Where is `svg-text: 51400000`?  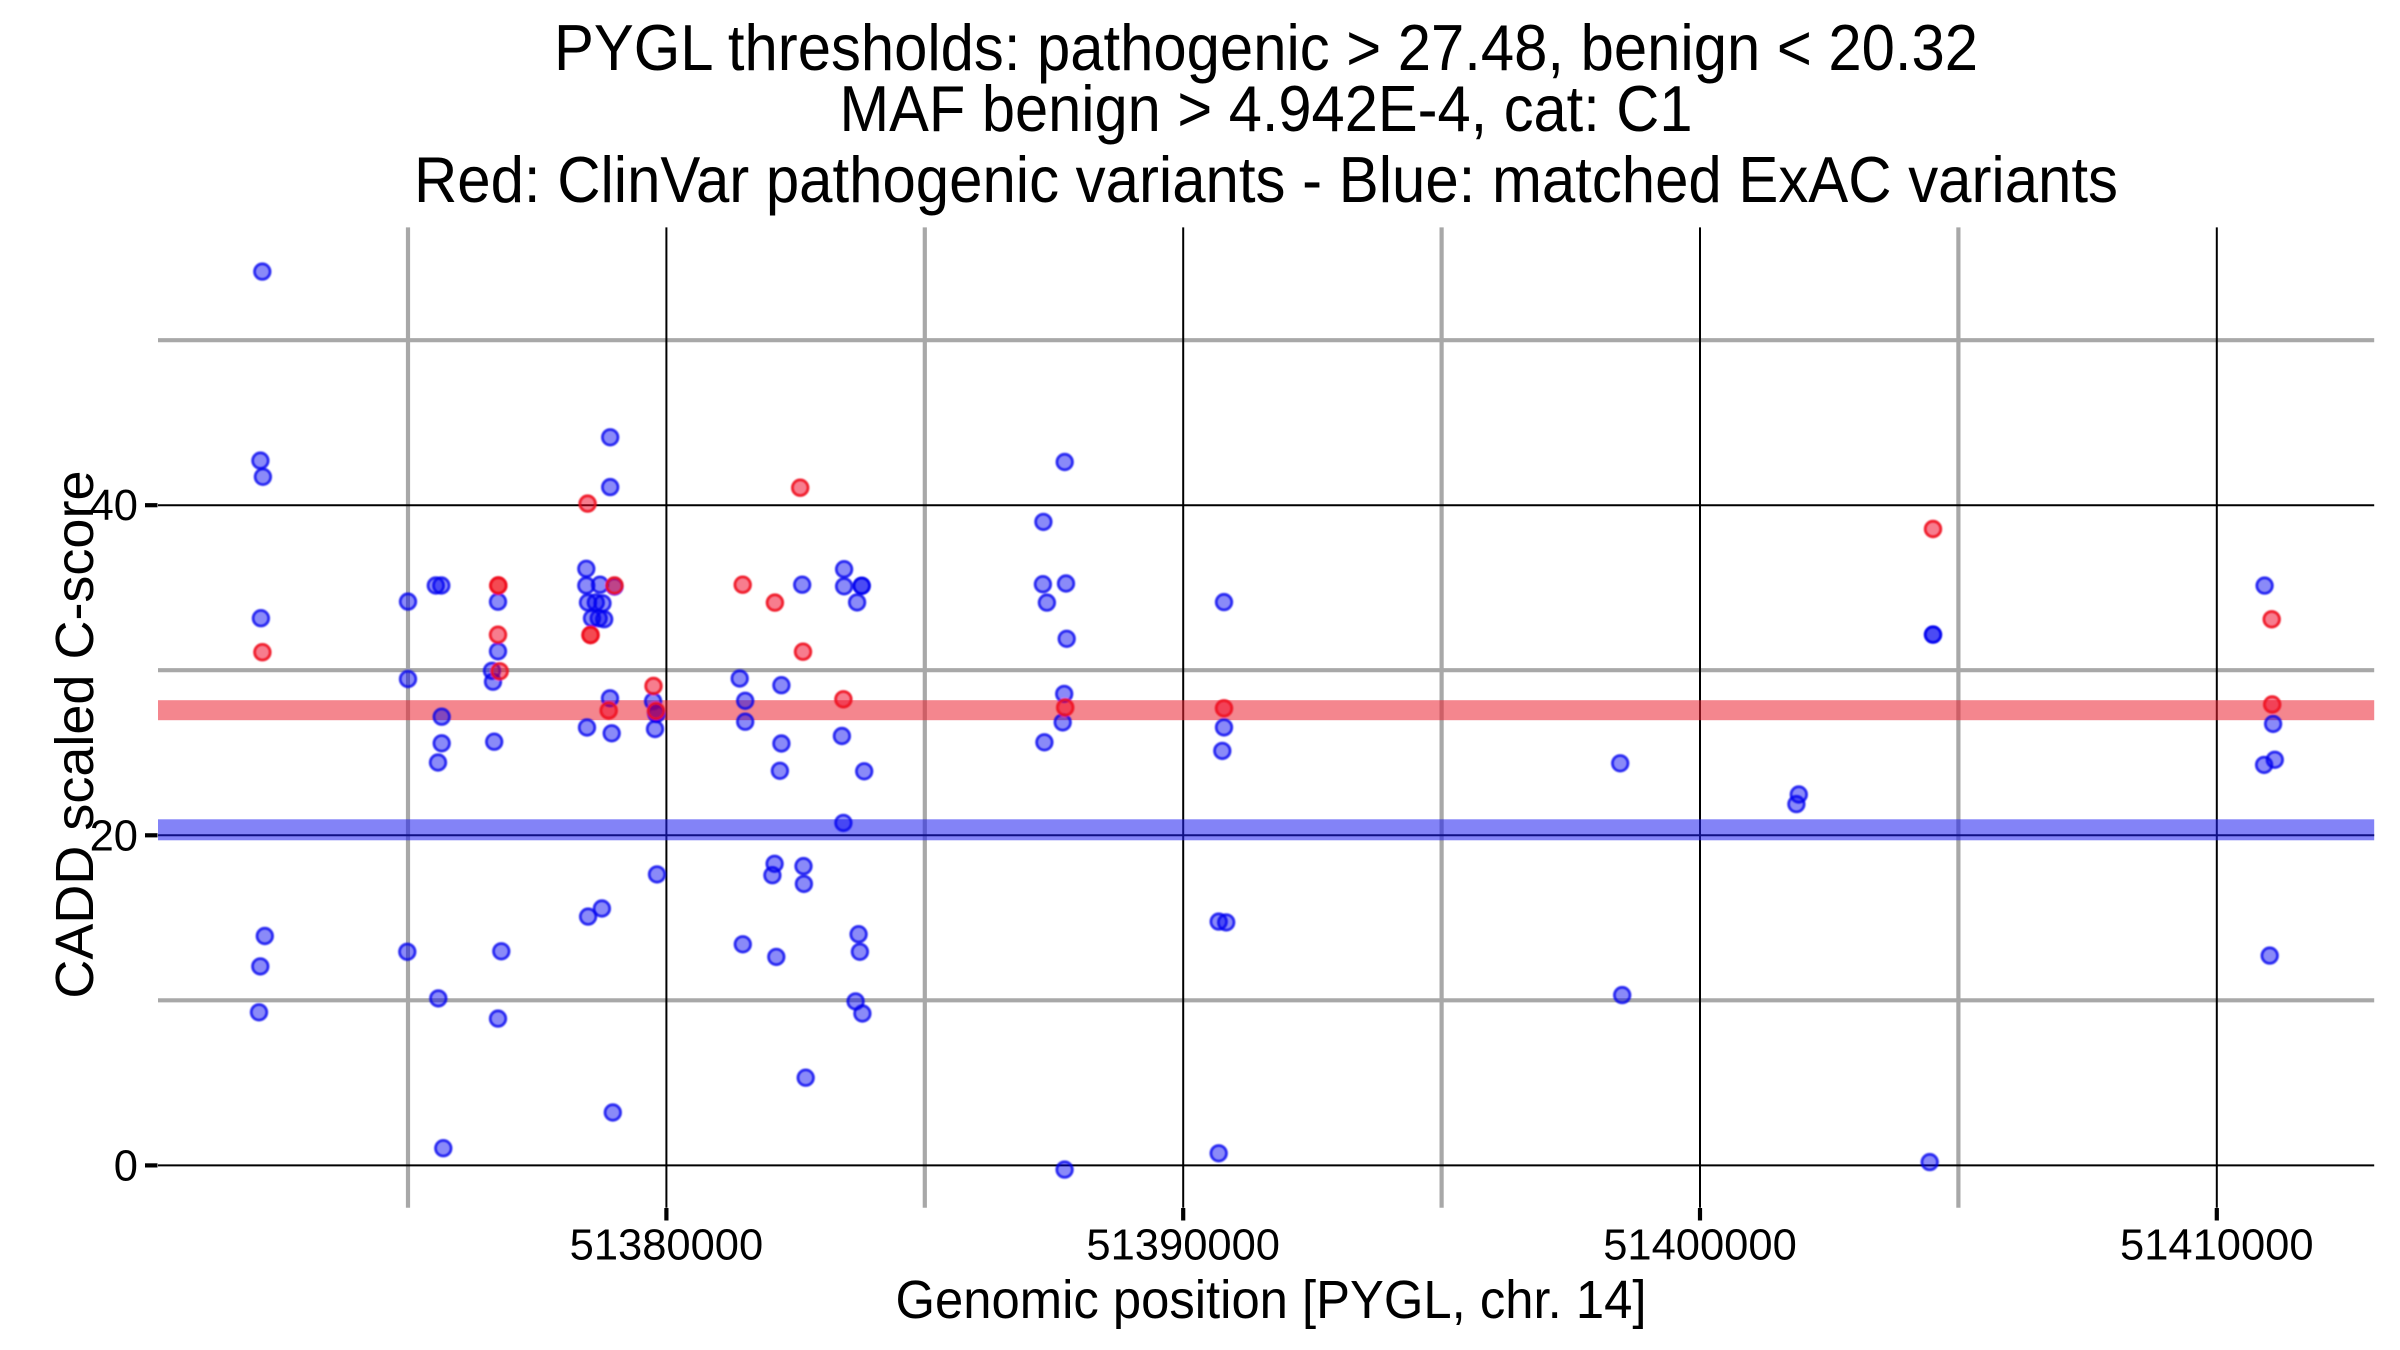 svg-text: 51400000 is located at coordinates (1700, 1246).